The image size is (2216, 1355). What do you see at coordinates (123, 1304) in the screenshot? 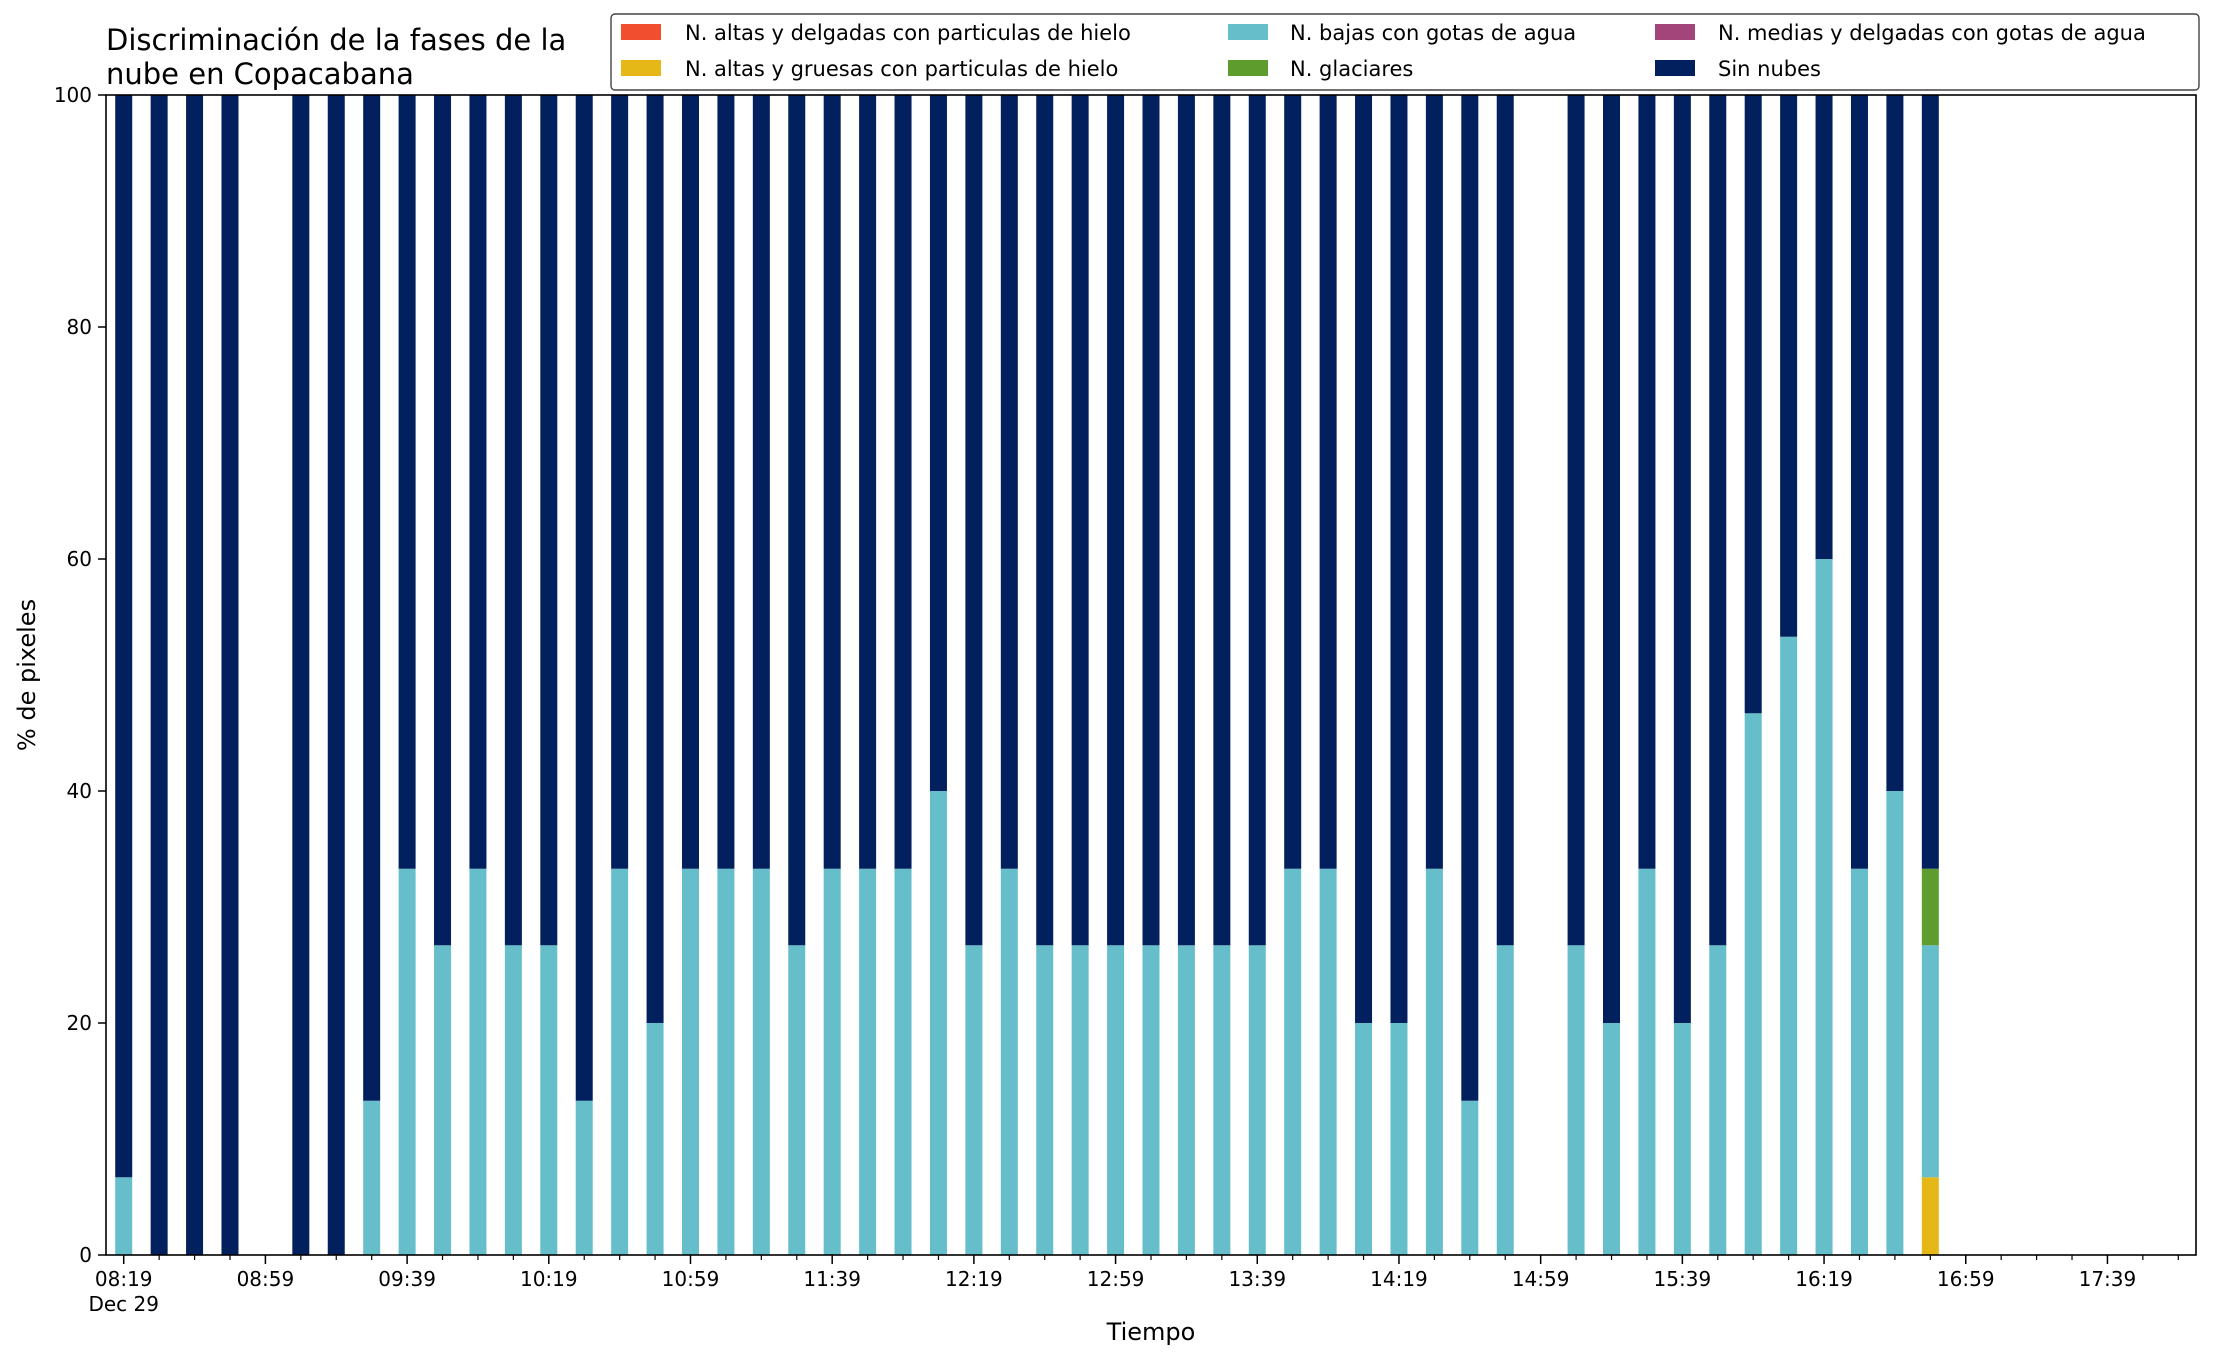
I see `x-tick-sublabel-date: Dec 29` at bounding box center [123, 1304].